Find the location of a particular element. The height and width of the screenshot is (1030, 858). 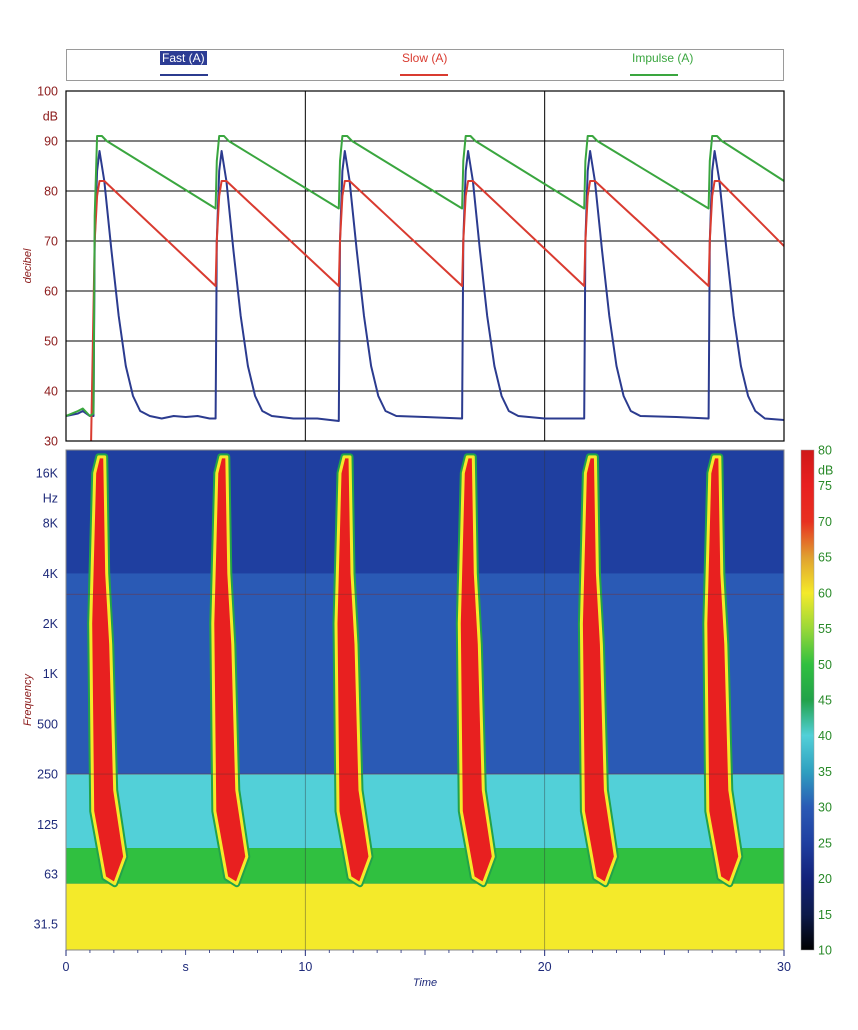

chart-legend: Fast (A) Slow (A) Impulse (A) is located at coordinates (425, 65).